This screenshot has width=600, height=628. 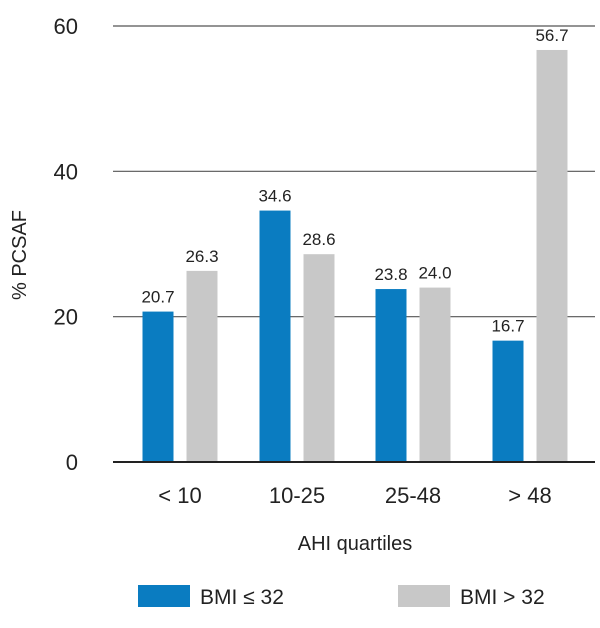 I want to click on data-label: 16.7, so click(x=507, y=326).